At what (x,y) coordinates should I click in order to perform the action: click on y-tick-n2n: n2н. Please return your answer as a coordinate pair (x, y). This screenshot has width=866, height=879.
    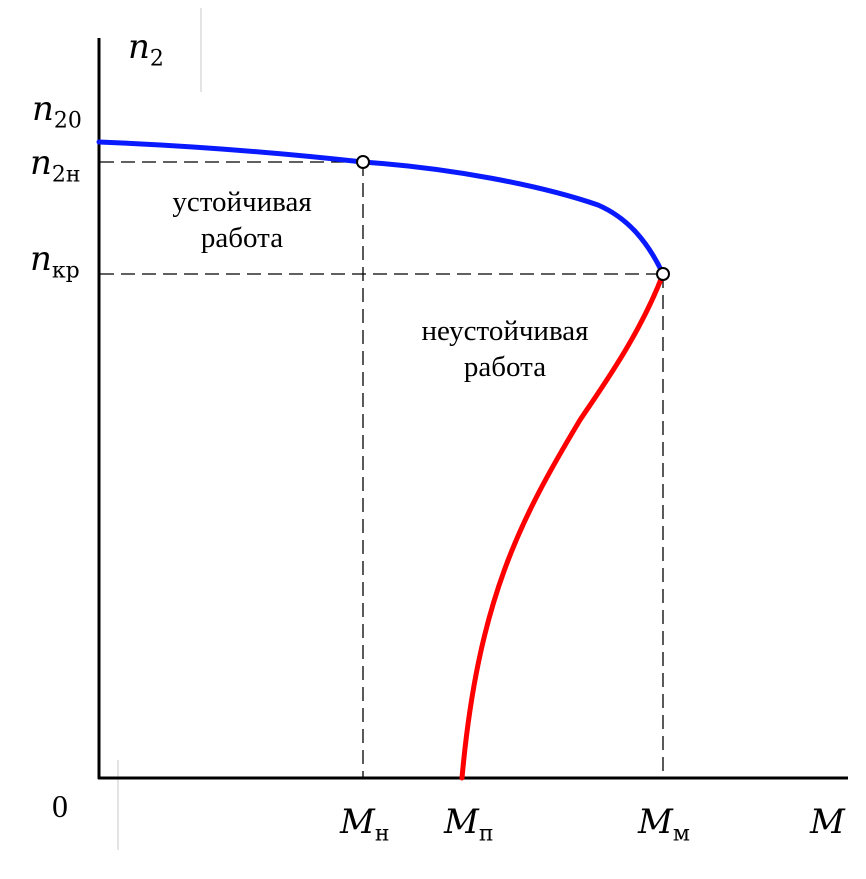
    Looking at the image, I should click on (55, 165).